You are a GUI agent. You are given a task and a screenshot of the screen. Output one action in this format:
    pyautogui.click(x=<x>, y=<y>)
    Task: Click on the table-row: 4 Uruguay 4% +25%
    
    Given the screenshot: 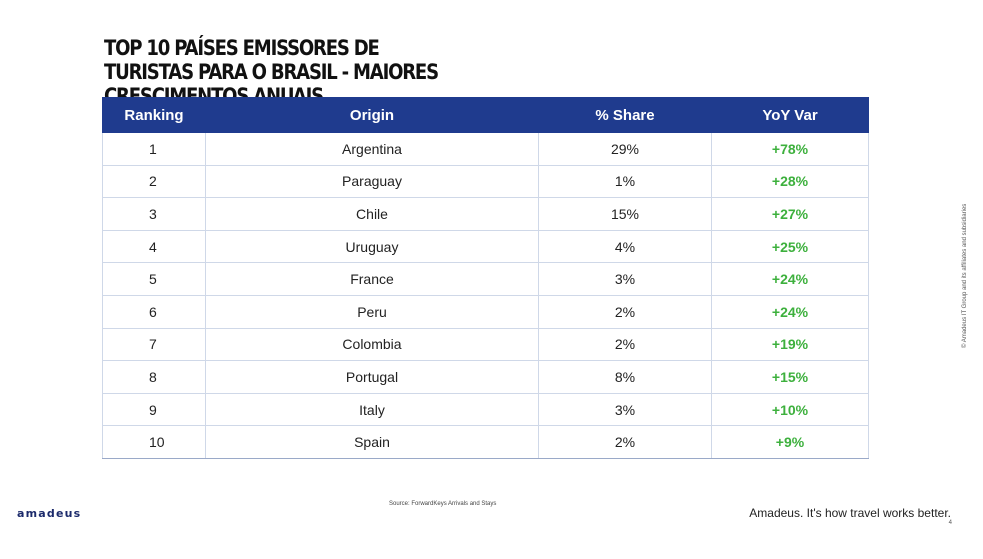 What is the action you would take?
    pyautogui.click(x=485, y=246)
    